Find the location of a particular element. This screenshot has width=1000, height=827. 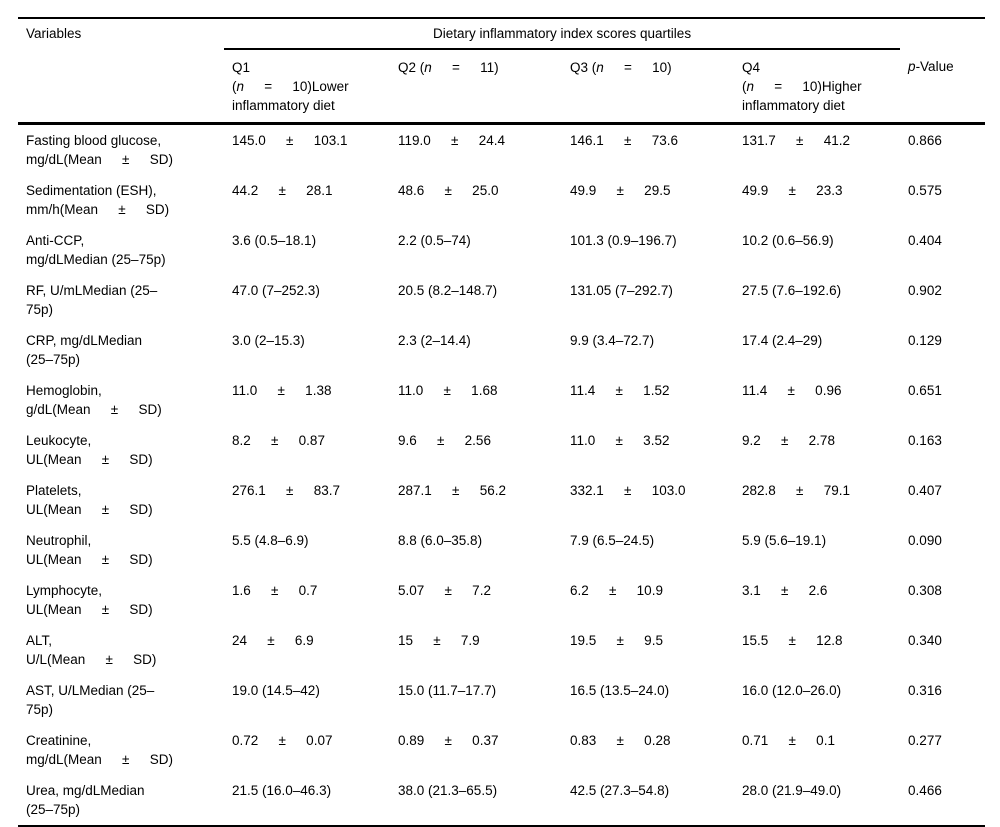

p-value-cell: 0.651 is located at coordinates (925, 390).